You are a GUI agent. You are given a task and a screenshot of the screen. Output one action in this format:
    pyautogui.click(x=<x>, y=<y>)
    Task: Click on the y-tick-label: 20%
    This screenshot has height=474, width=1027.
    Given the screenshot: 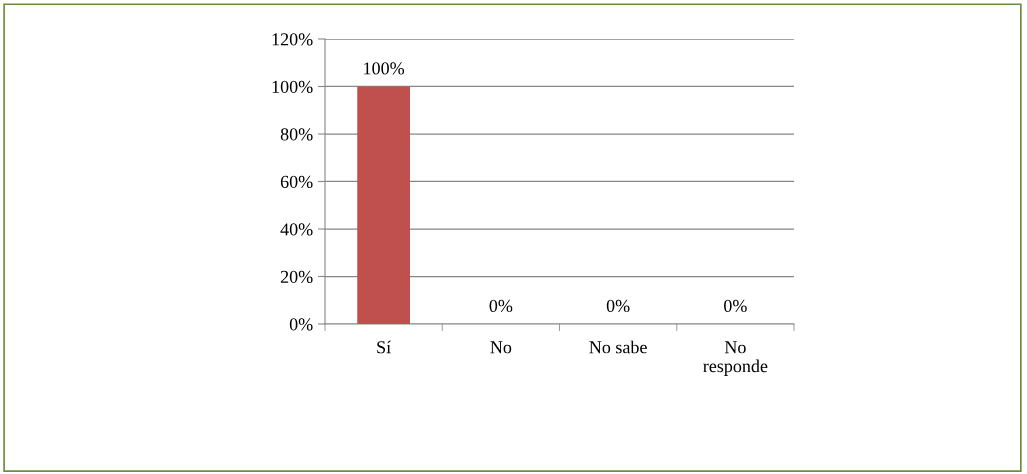 What is the action you would take?
    pyautogui.click(x=296, y=276)
    